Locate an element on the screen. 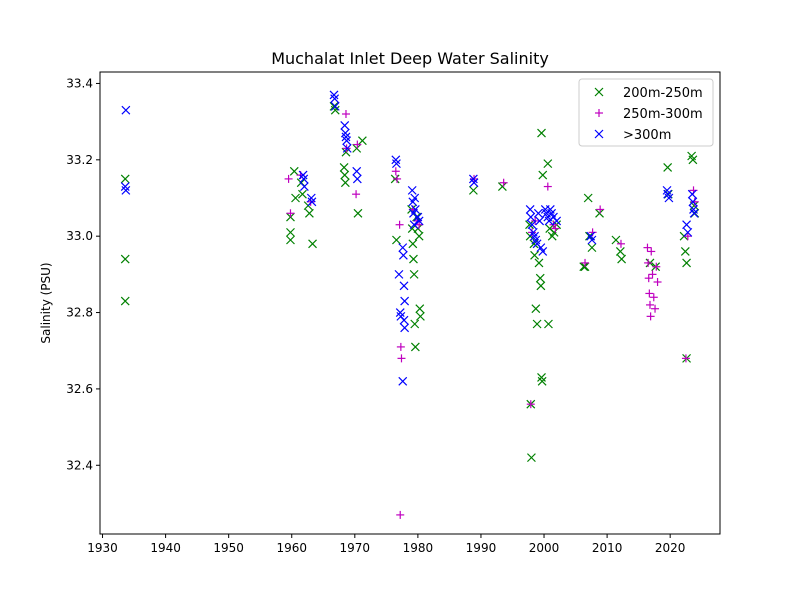  x-tick-label: 1970 is located at coordinates (355, 548).